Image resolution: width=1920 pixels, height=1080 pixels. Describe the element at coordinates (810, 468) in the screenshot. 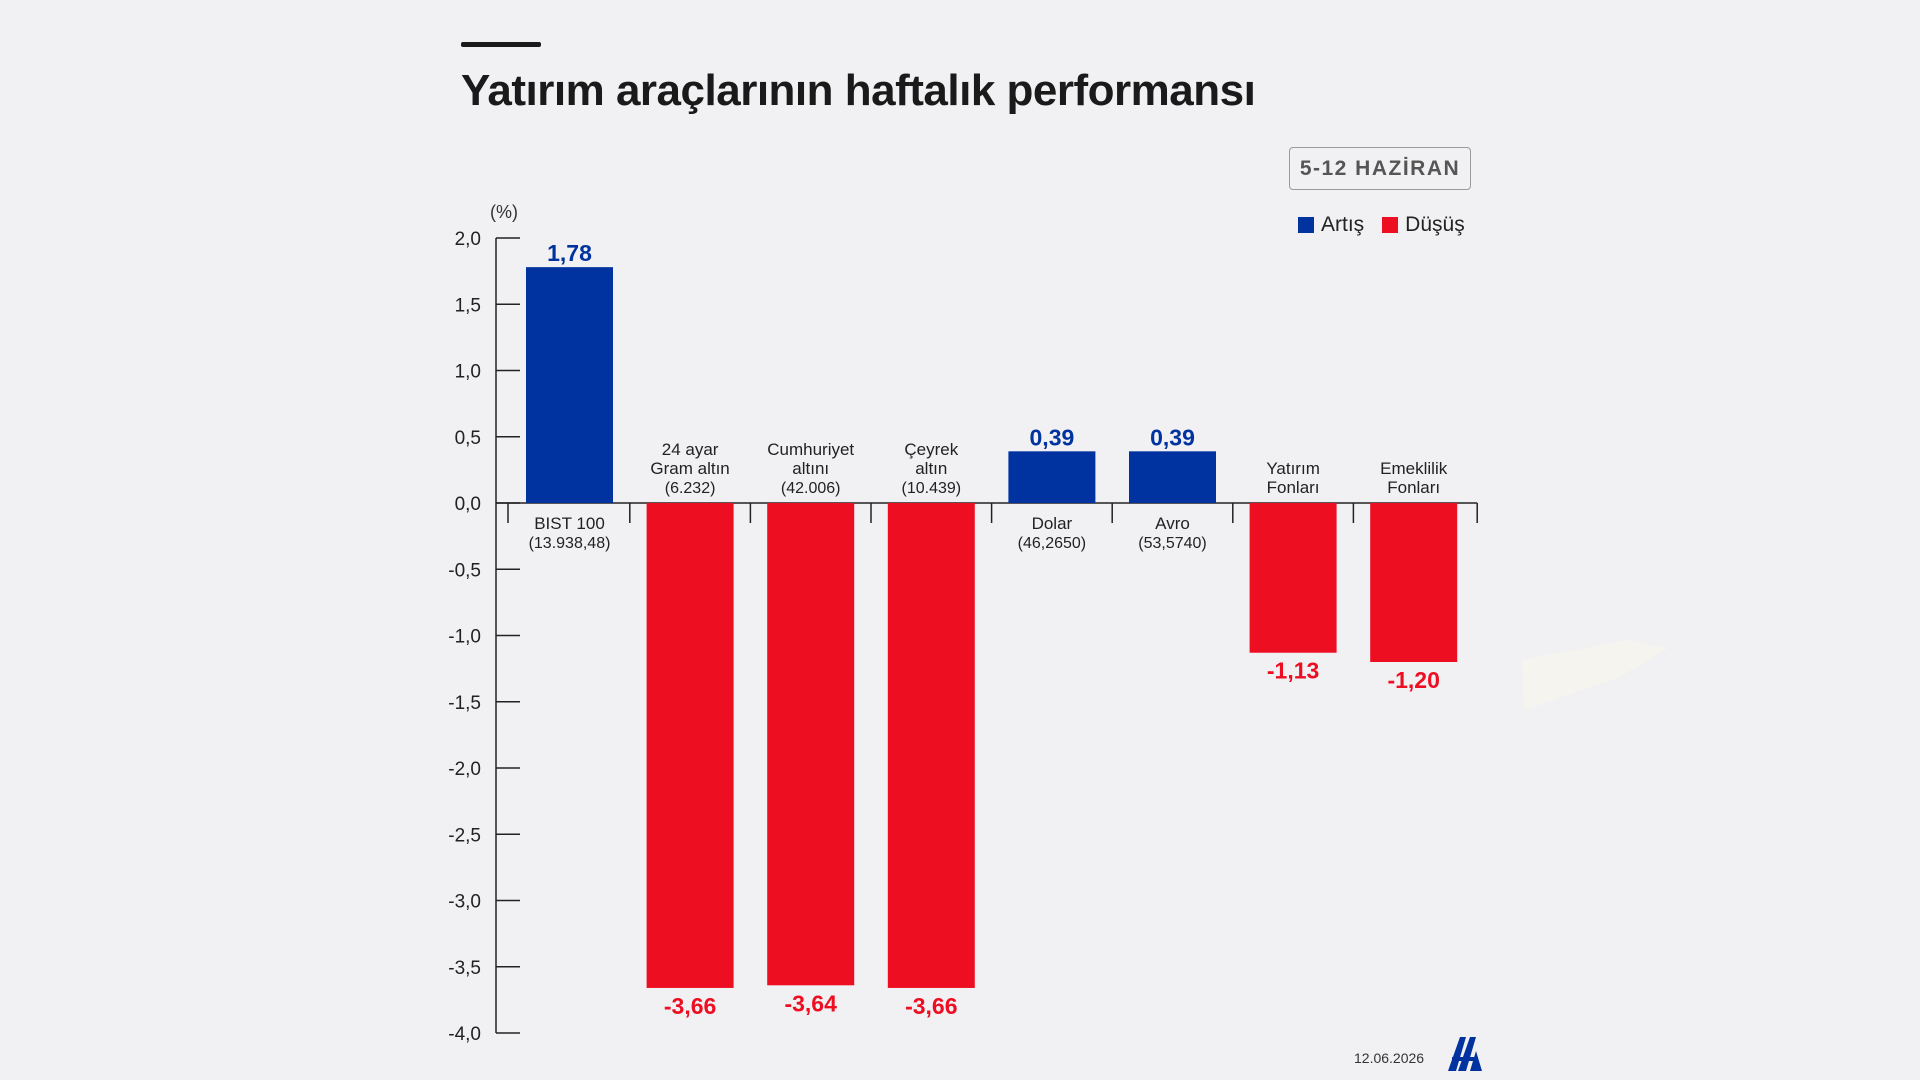

I see `category-label: altını` at that location.